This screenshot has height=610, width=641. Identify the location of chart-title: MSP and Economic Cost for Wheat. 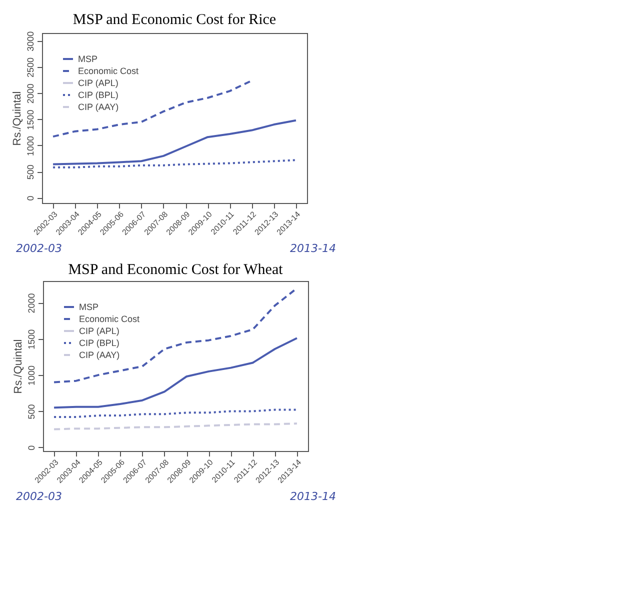
(176, 270).